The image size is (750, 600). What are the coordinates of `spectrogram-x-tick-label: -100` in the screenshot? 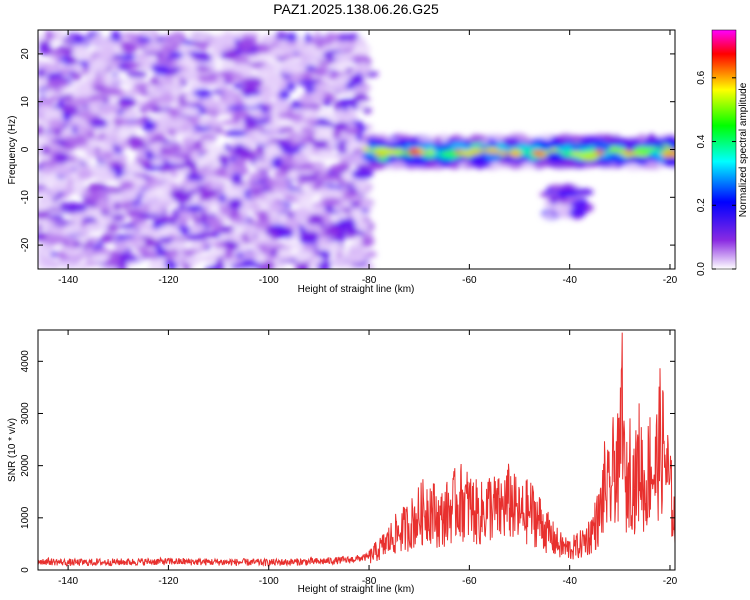 It's located at (269, 280).